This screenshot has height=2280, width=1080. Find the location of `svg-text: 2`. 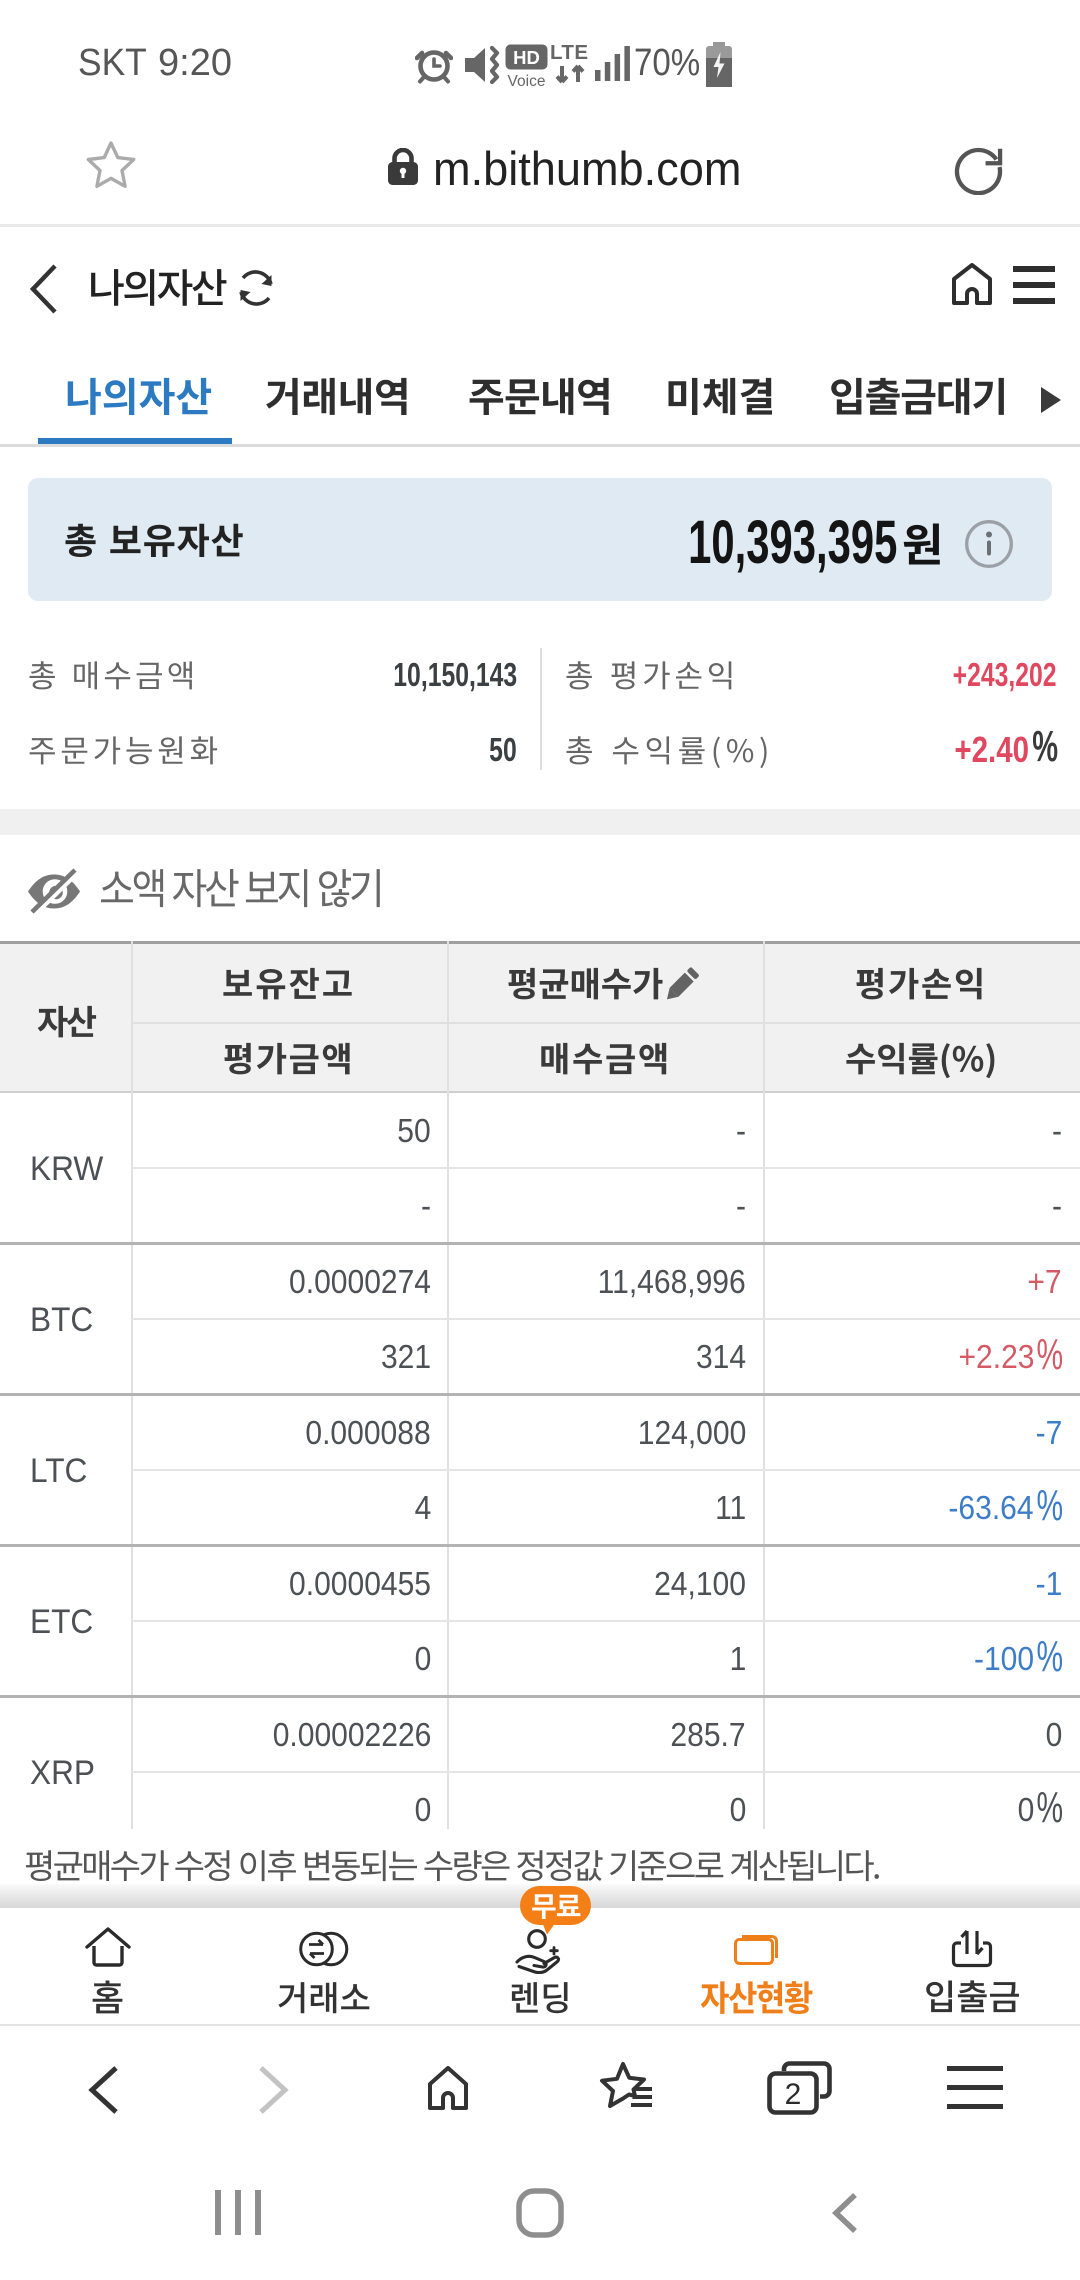

svg-text: 2 is located at coordinates (793, 2094).